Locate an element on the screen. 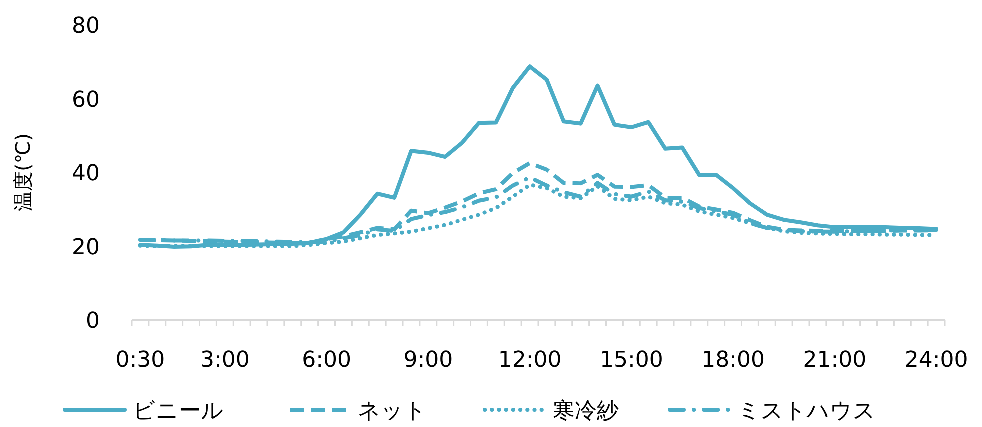 This screenshot has width=982, height=427. y-tick-label: 40 is located at coordinates (86, 174).